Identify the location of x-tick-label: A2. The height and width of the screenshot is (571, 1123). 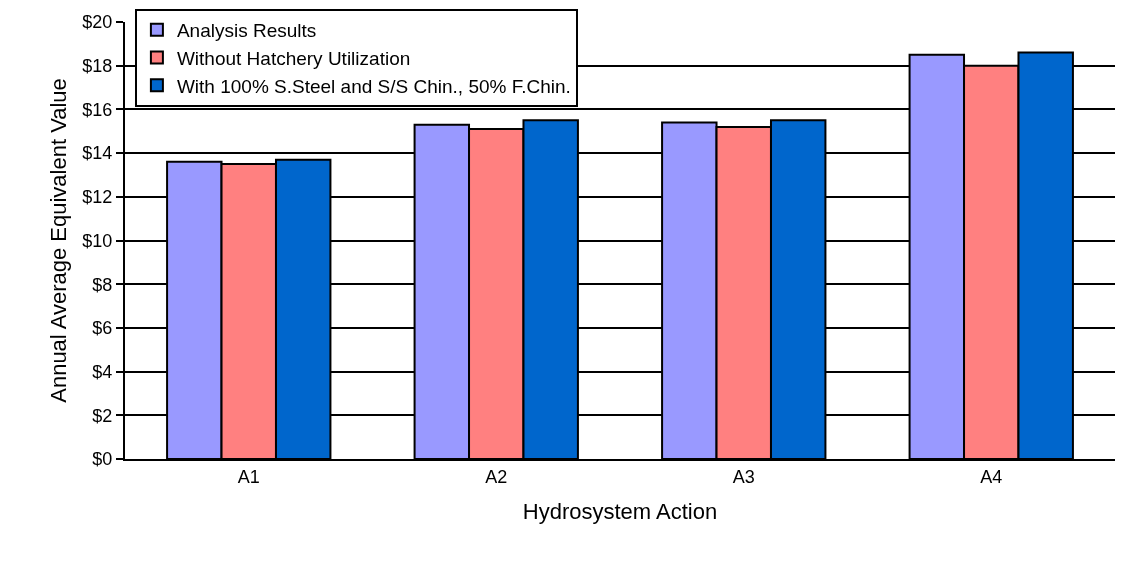
(496, 476).